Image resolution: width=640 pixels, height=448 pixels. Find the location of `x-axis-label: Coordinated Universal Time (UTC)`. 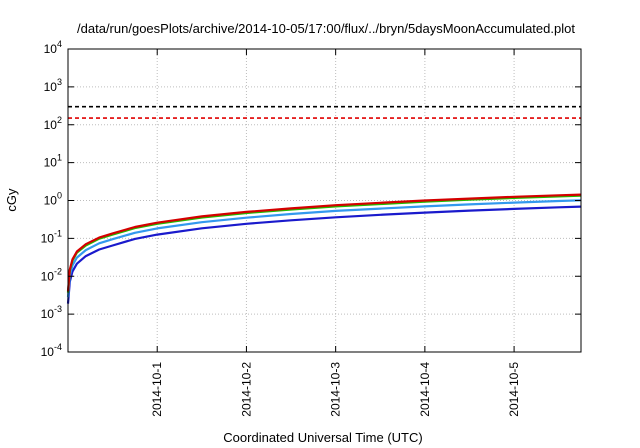

x-axis-label: Coordinated Universal Time (UTC) is located at coordinates (322, 437).